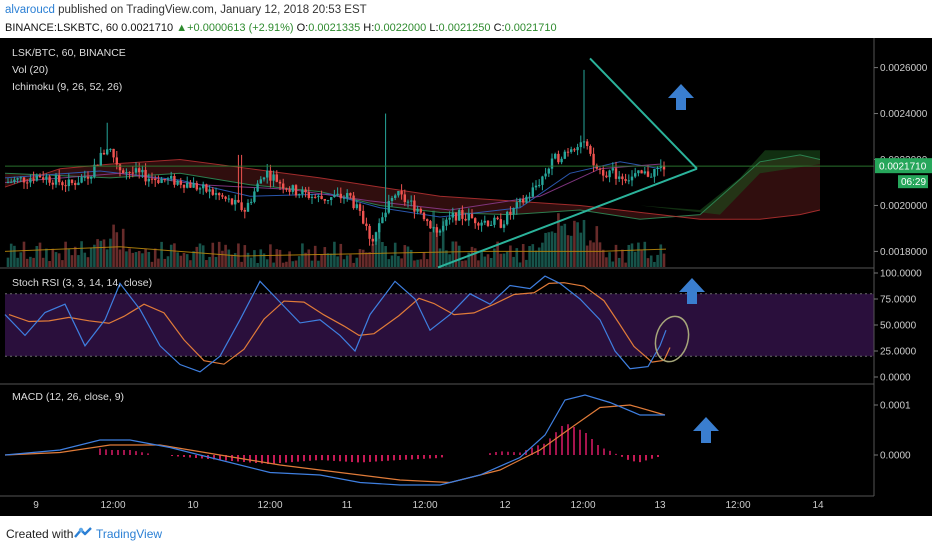 The width and height of the screenshot is (932, 550). I want to click on countdown-value: 06:29, so click(913, 182).